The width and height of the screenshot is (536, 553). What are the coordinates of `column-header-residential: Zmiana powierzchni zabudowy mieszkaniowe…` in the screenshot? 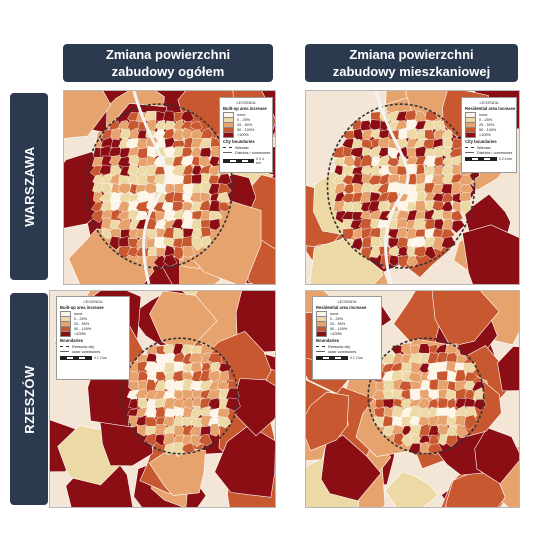 It's located at (411, 63).